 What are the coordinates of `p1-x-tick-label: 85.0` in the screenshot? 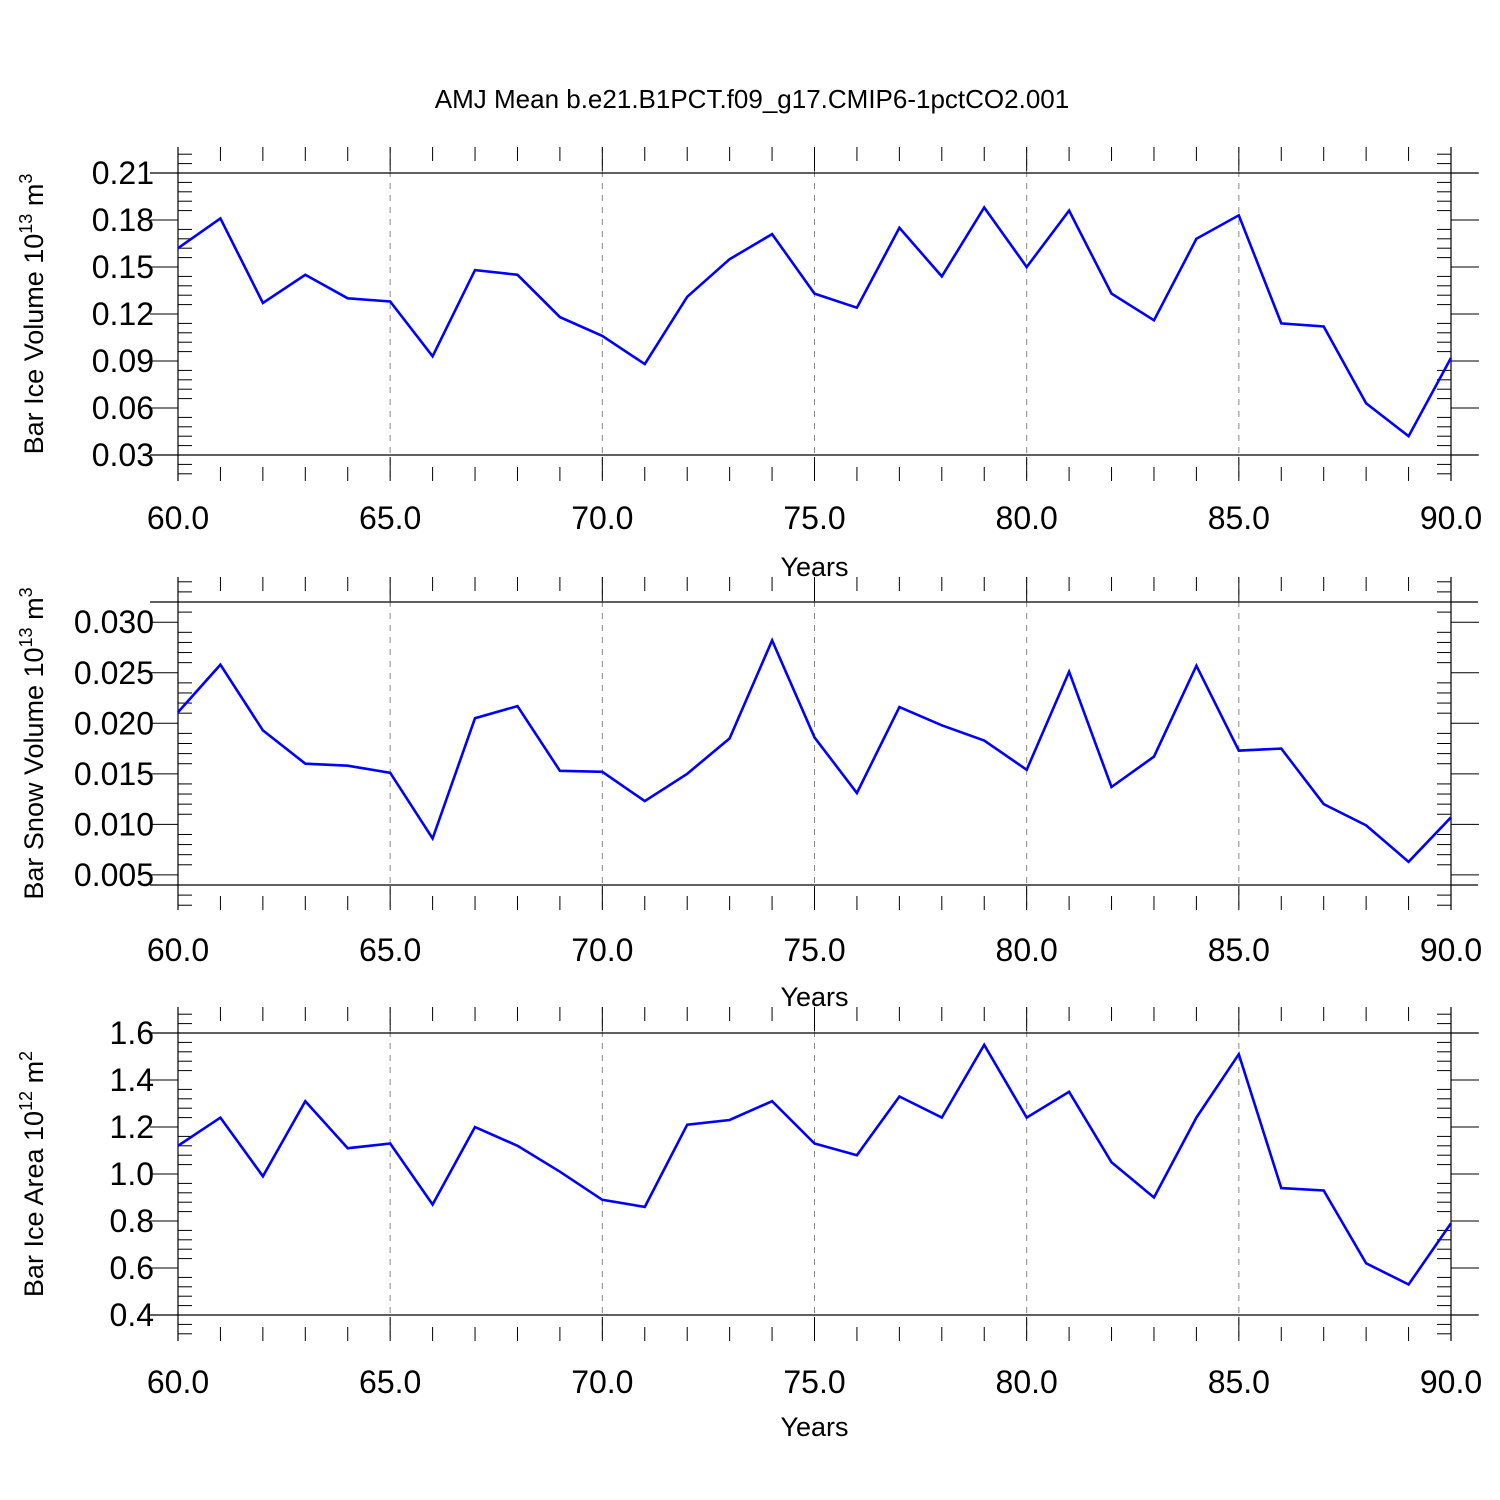 It's located at (1239, 950).